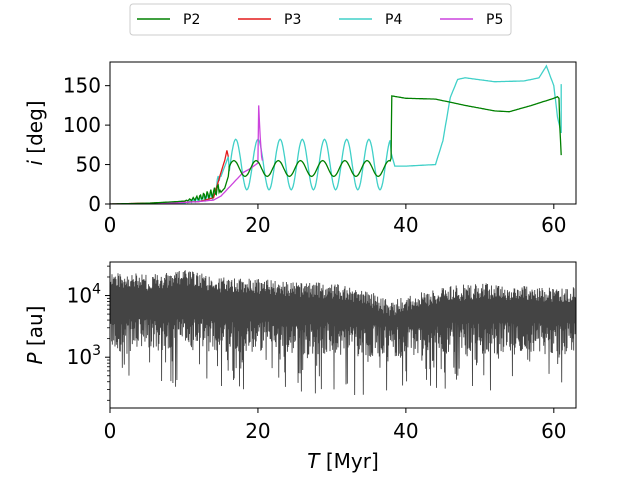  Describe the element at coordinates (84, 356) in the screenshot. I see `pericenter-y-tick-label: 10³` at that location.